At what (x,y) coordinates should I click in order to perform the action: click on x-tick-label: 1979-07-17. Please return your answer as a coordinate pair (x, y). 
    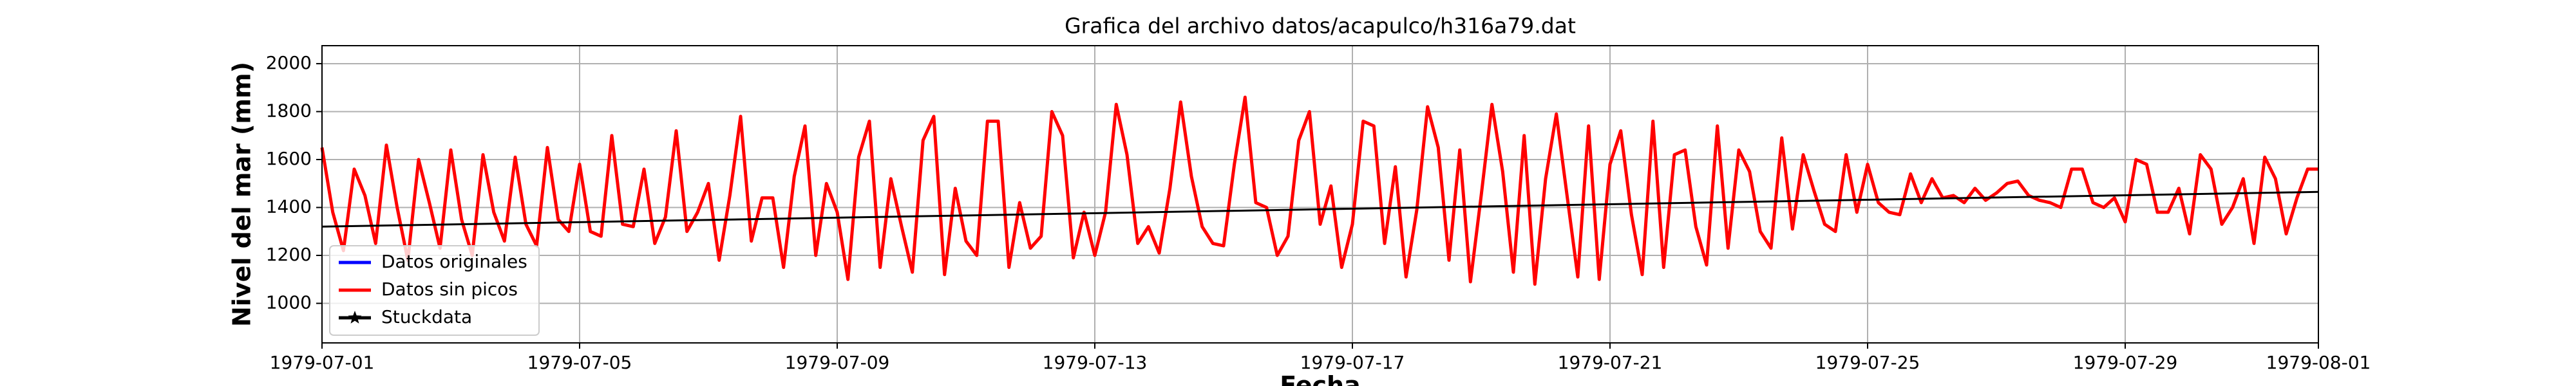
    Looking at the image, I should click on (1352, 362).